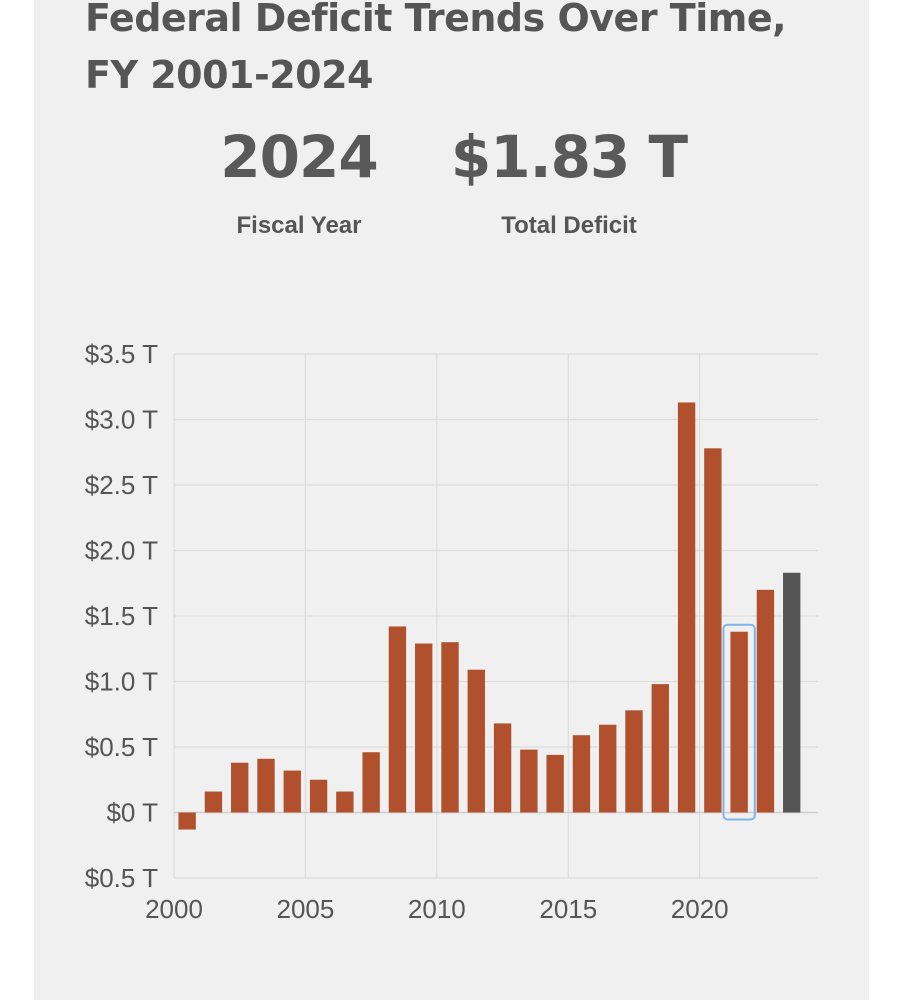  What do you see at coordinates (213, 802) in the screenshot?
I see `bar-fy2002` at bounding box center [213, 802].